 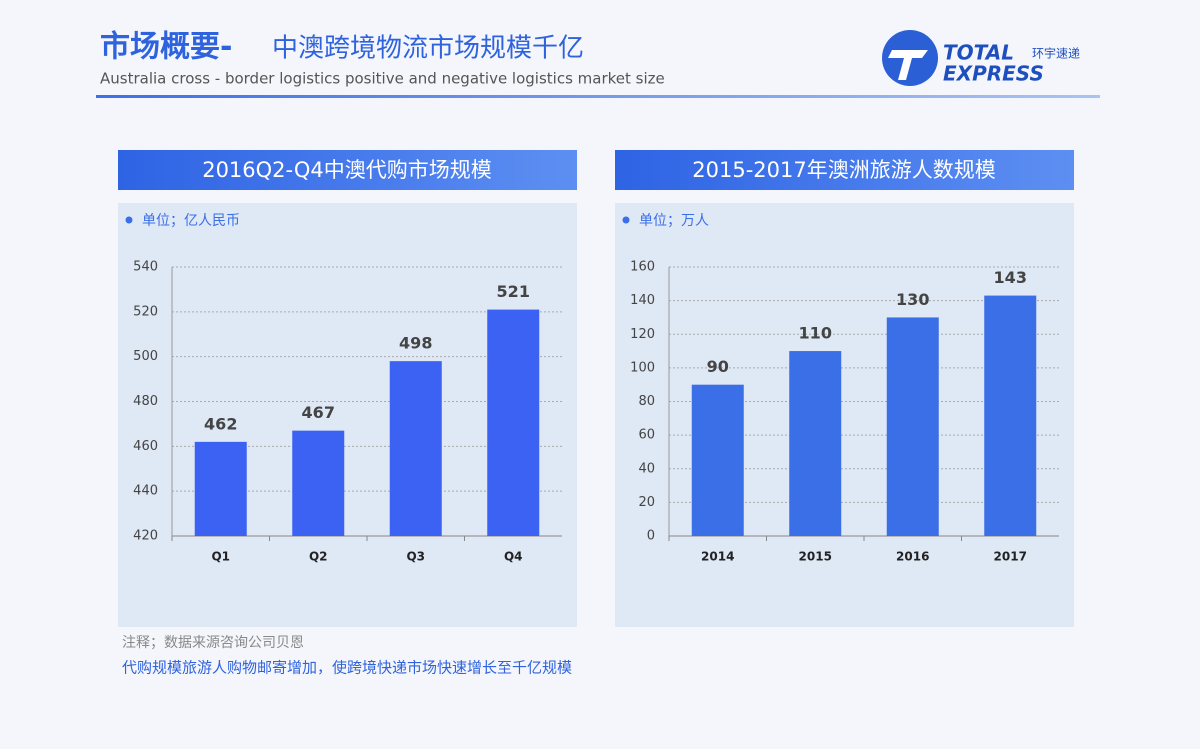 I want to click on title-rest: 中澳跨境物流市场规模千亿, so click(x=428, y=49).